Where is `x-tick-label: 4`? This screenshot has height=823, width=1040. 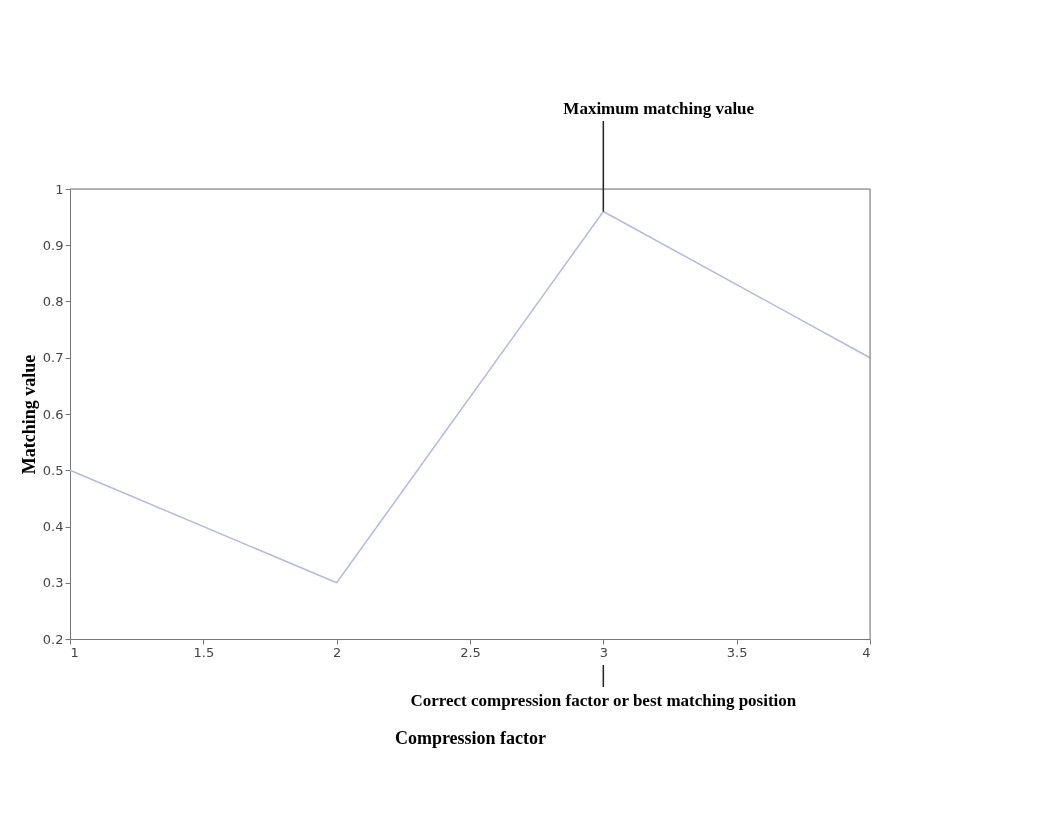 x-tick-label: 4 is located at coordinates (866, 652).